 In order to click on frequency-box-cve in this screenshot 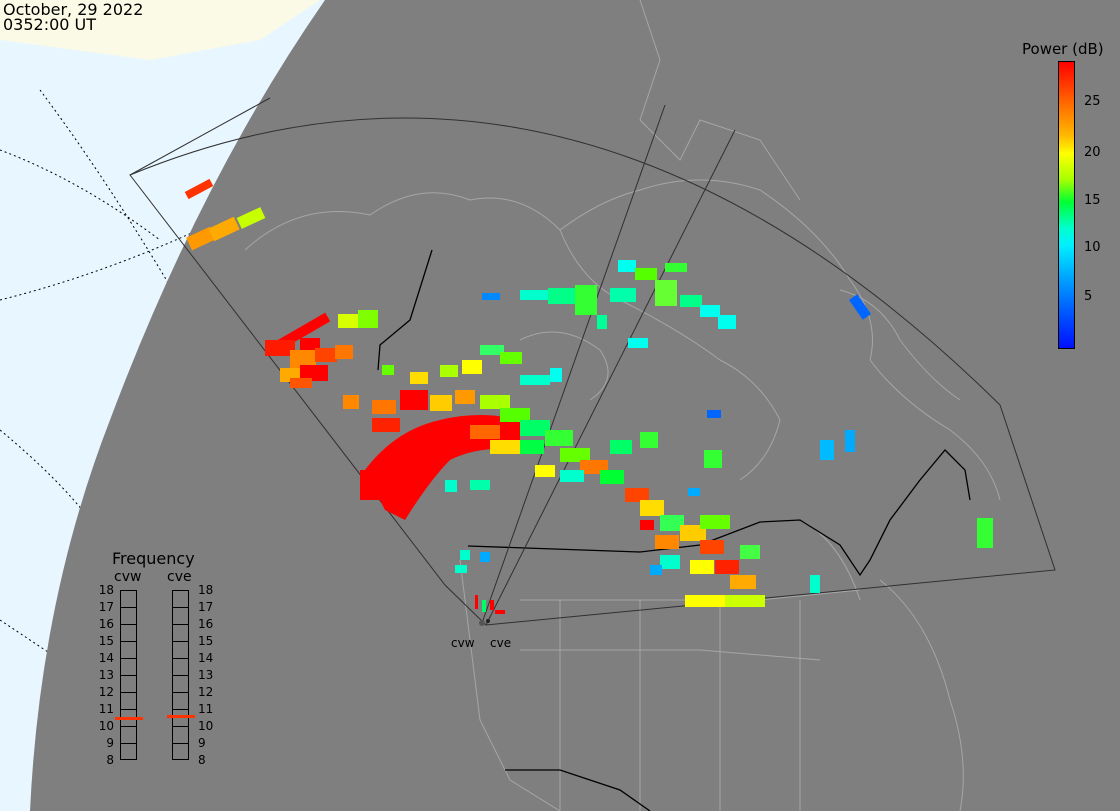, I will do `click(180, 675)`.